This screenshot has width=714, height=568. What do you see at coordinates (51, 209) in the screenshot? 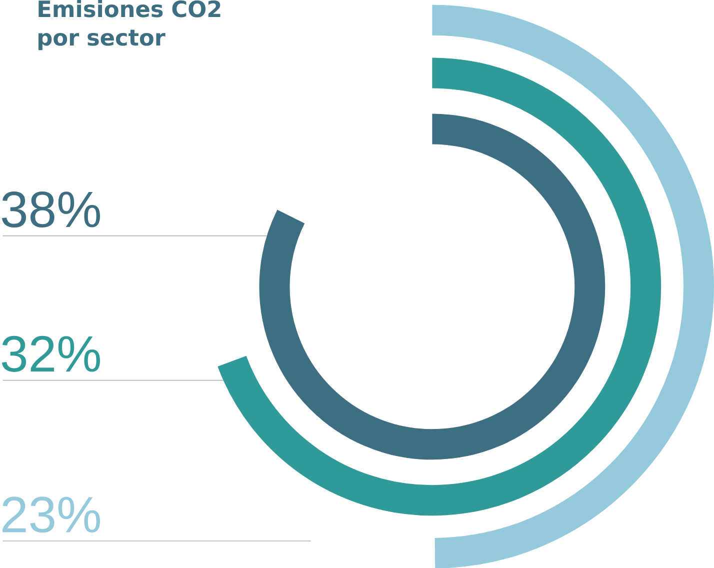
I see `data-label: 38%` at bounding box center [51, 209].